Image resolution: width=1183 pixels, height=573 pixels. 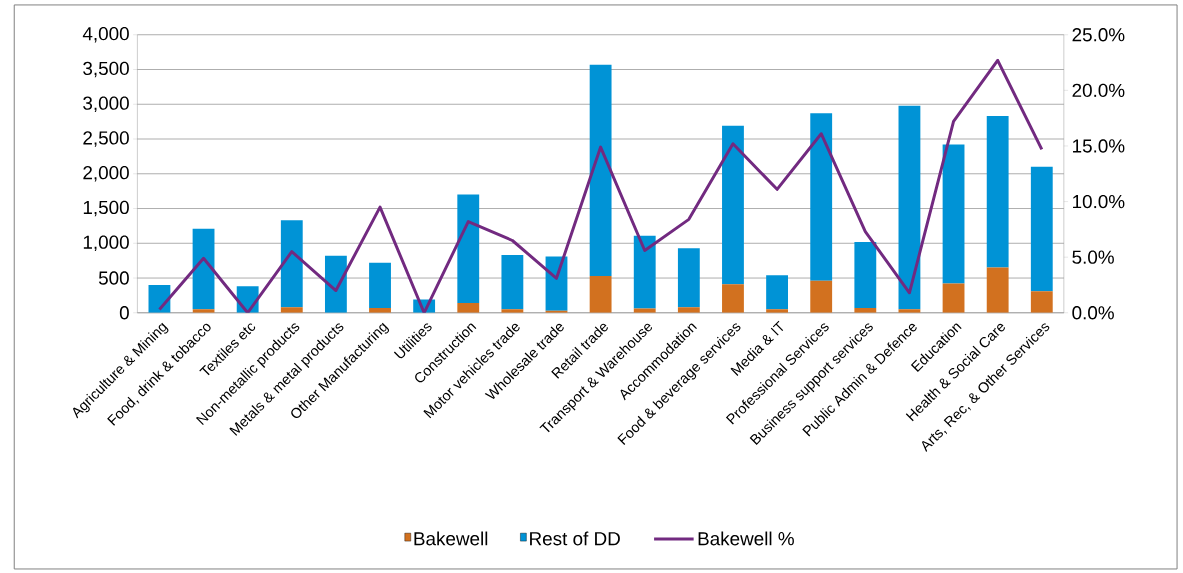 I want to click on y-tick-label: 0, so click(x=124, y=313).